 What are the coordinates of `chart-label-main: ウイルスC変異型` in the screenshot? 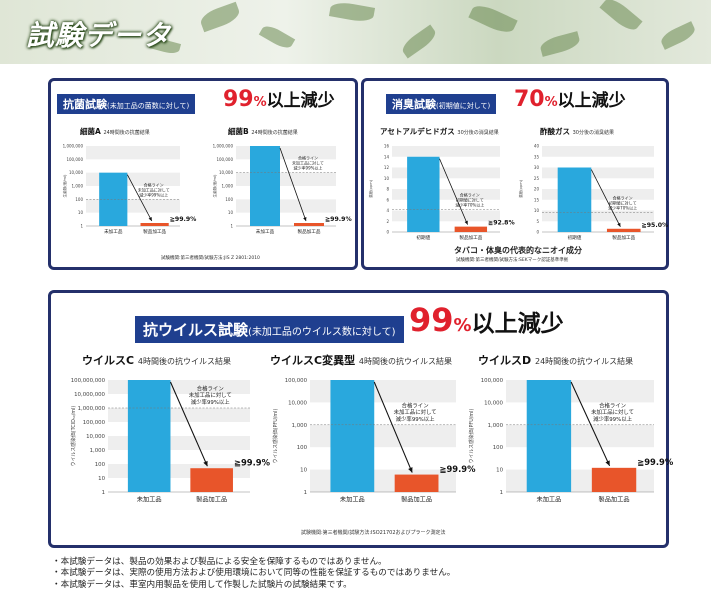 It's located at (313, 360).